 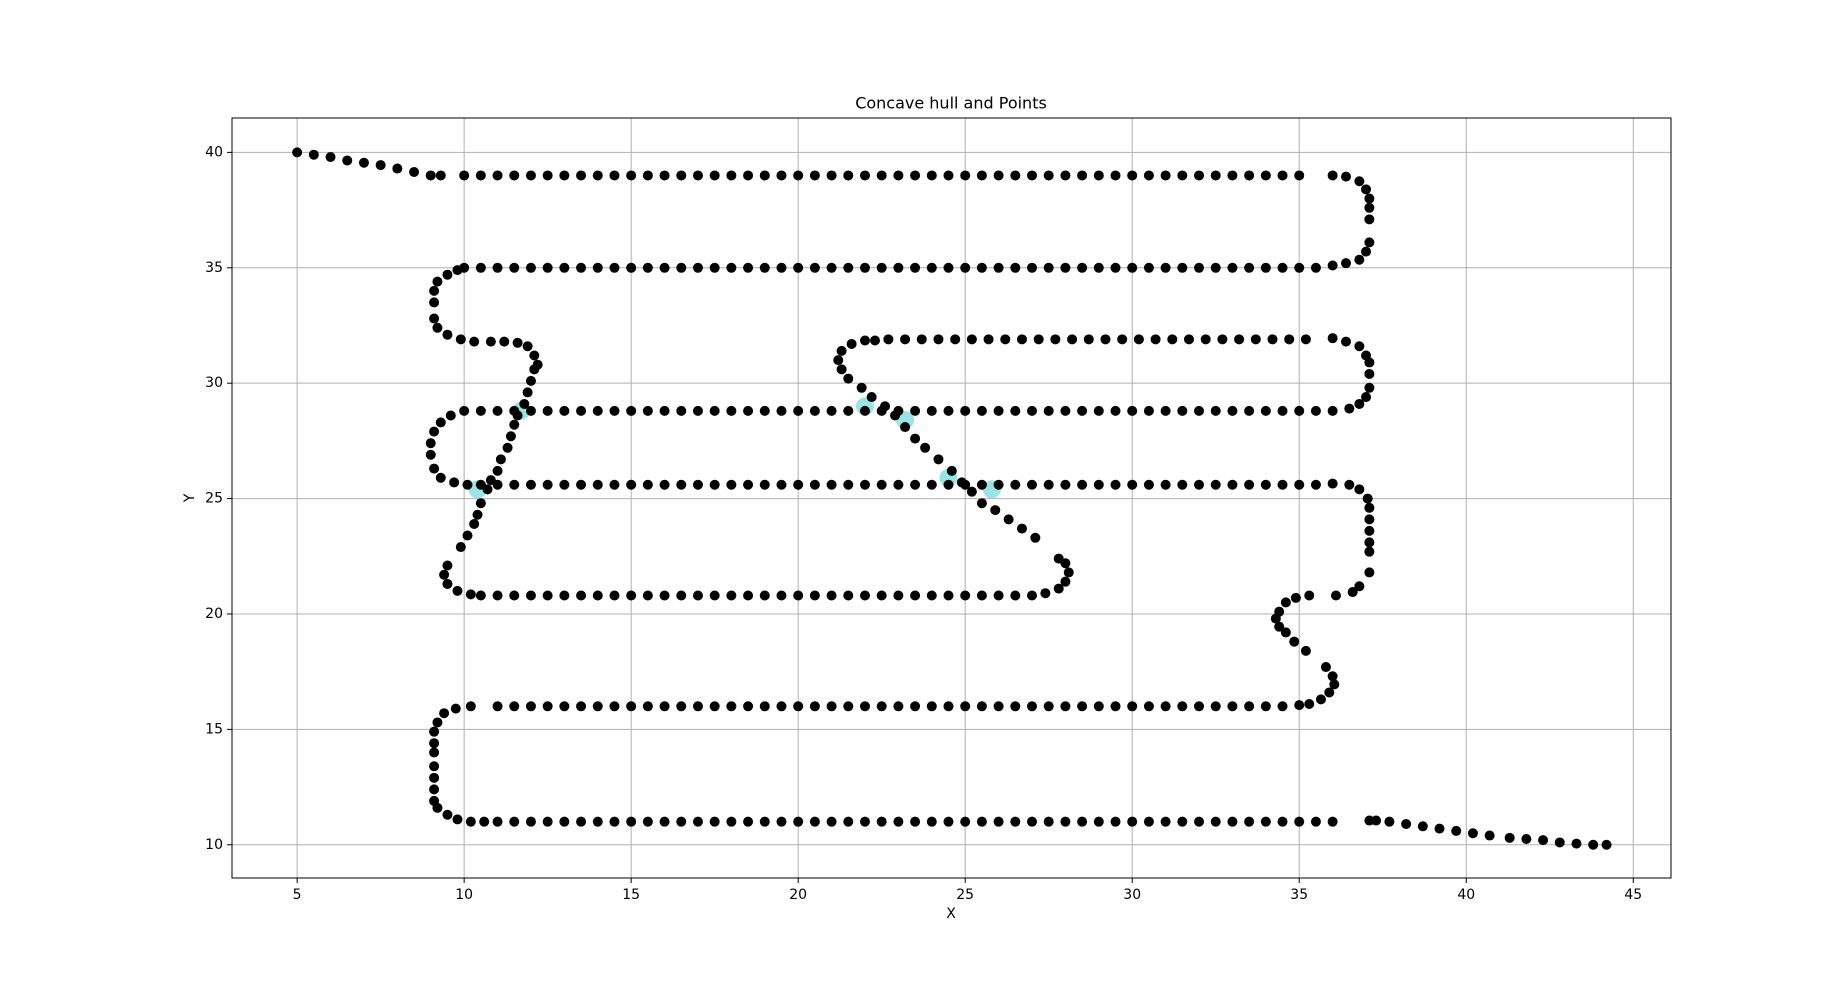 I want to click on x-axis-label: X, so click(x=951, y=914).